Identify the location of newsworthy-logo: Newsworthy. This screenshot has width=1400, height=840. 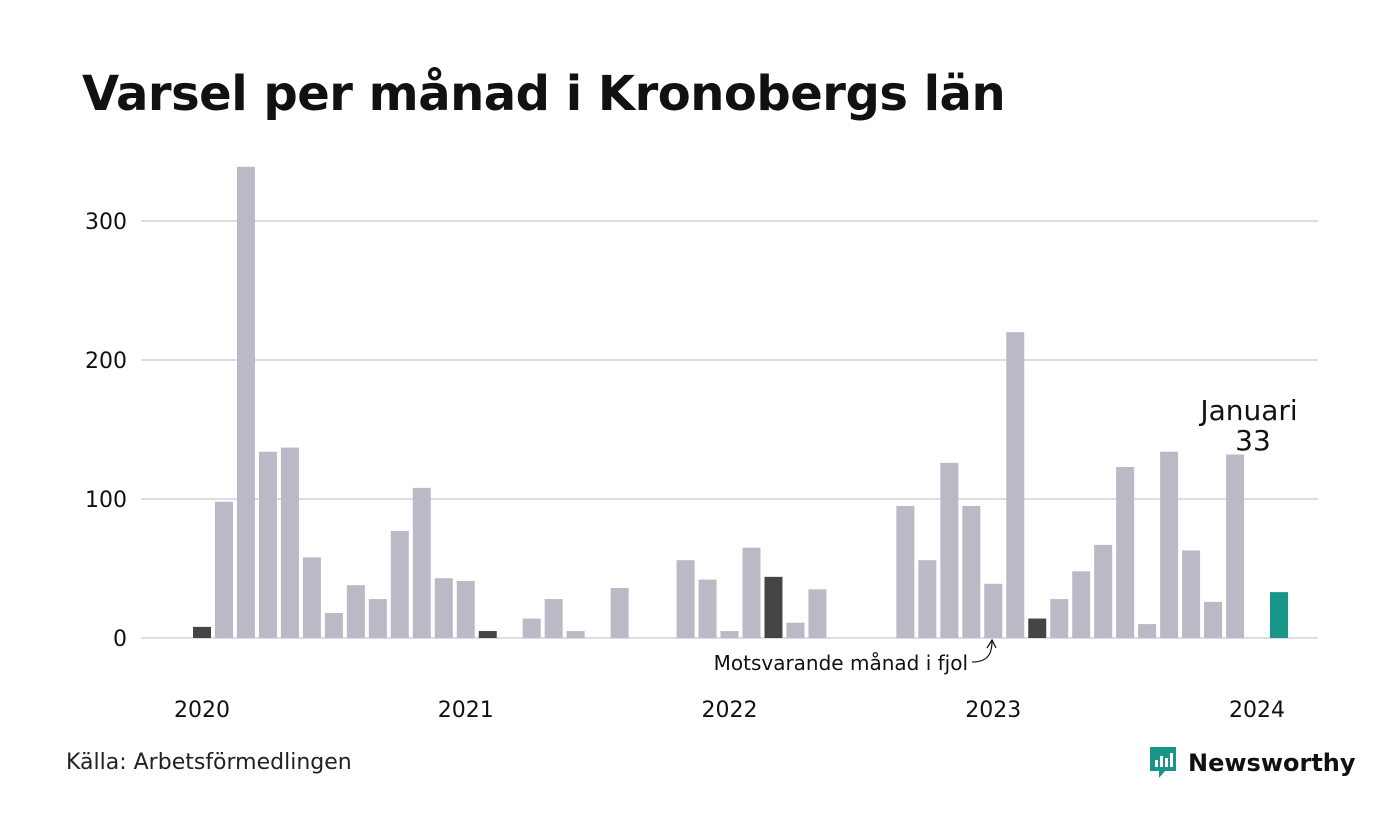
(1252, 763).